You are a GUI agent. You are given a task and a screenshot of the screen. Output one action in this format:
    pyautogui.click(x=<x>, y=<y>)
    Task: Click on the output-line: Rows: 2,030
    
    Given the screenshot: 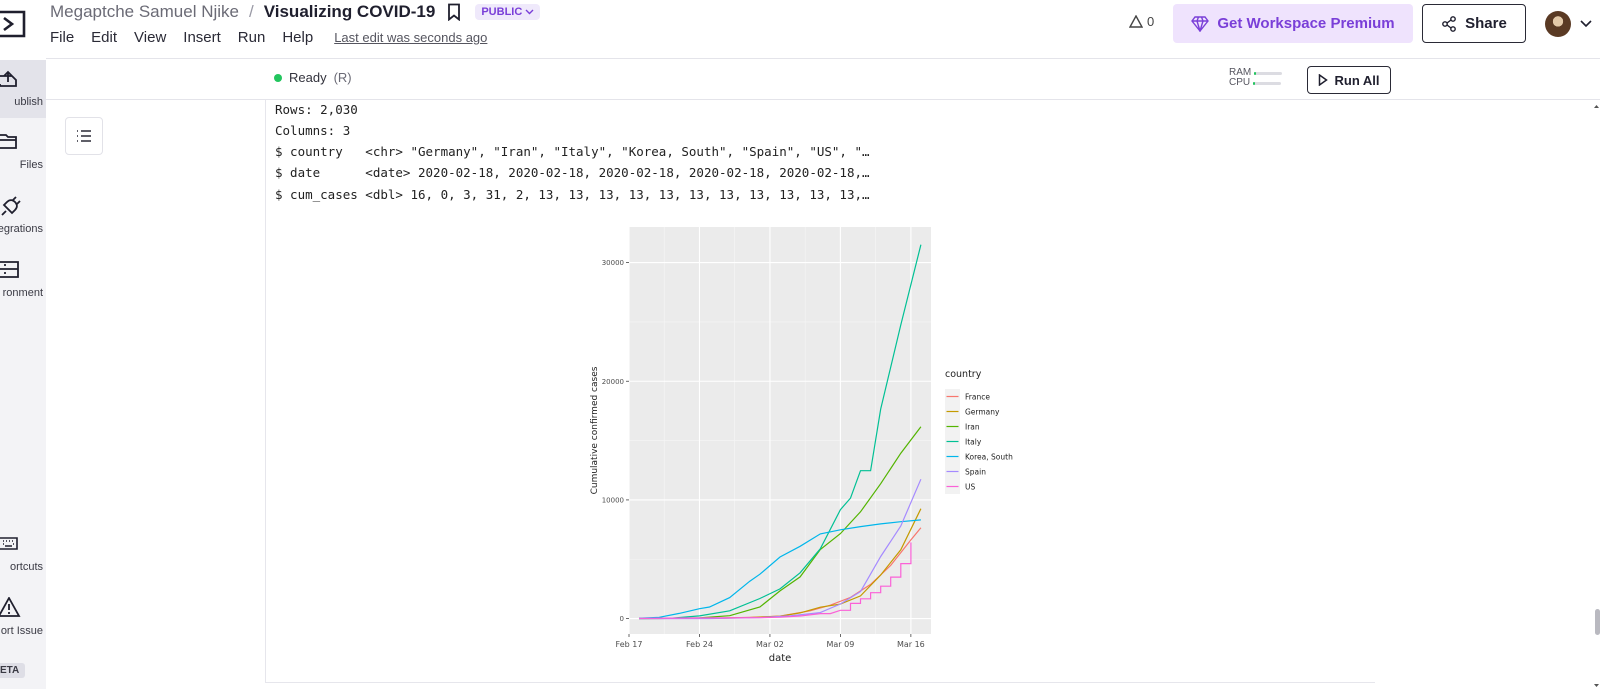 What is the action you would take?
    pyautogui.click(x=316, y=109)
    